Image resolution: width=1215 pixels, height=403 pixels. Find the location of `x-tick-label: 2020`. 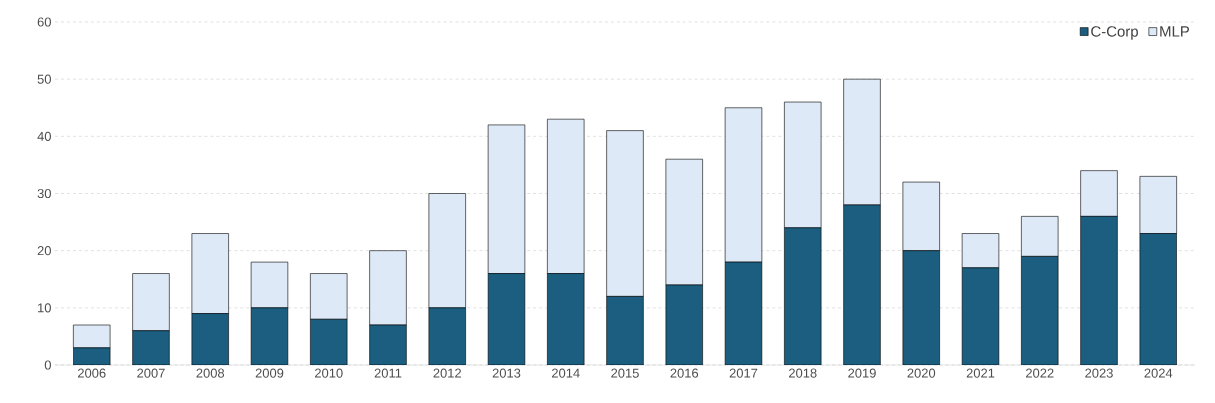

x-tick-label: 2020 is located at coordinates (921, 373).